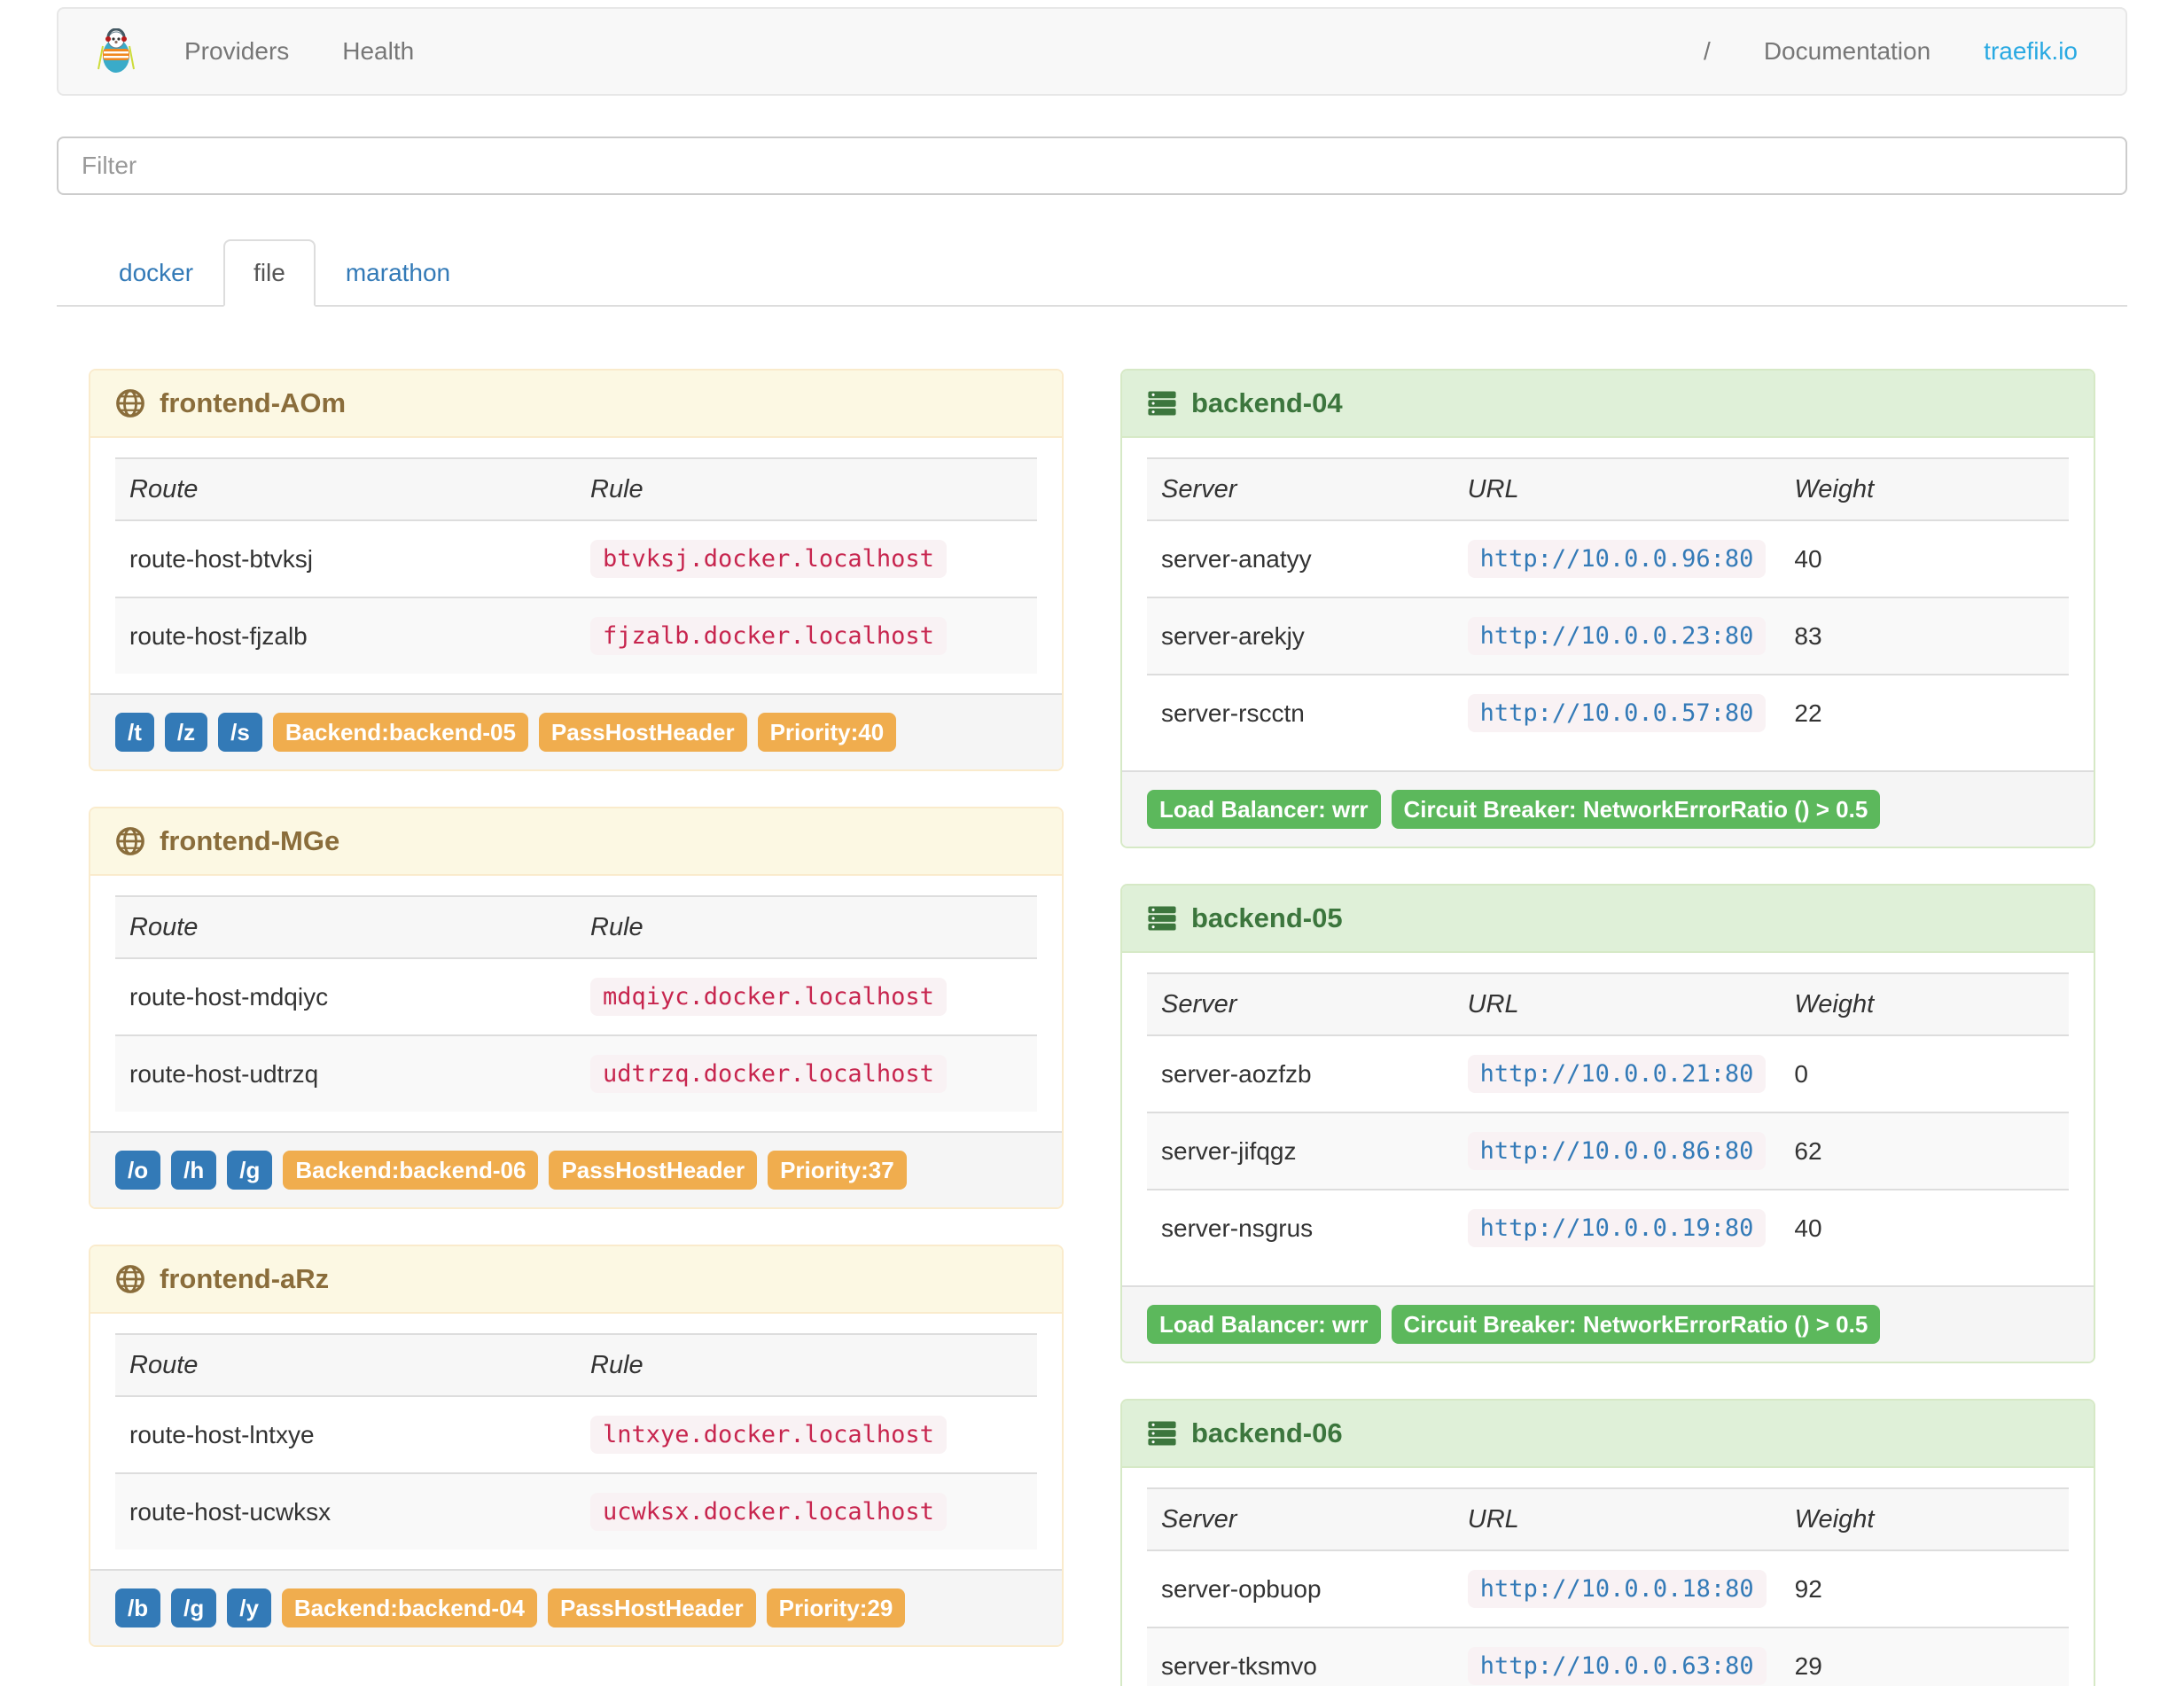 This screenshot has width=2184, height=1686. Describe the element at coordinates (1236, 558) in the screenshot. I see `server-cell: server-anatyy` at that location.